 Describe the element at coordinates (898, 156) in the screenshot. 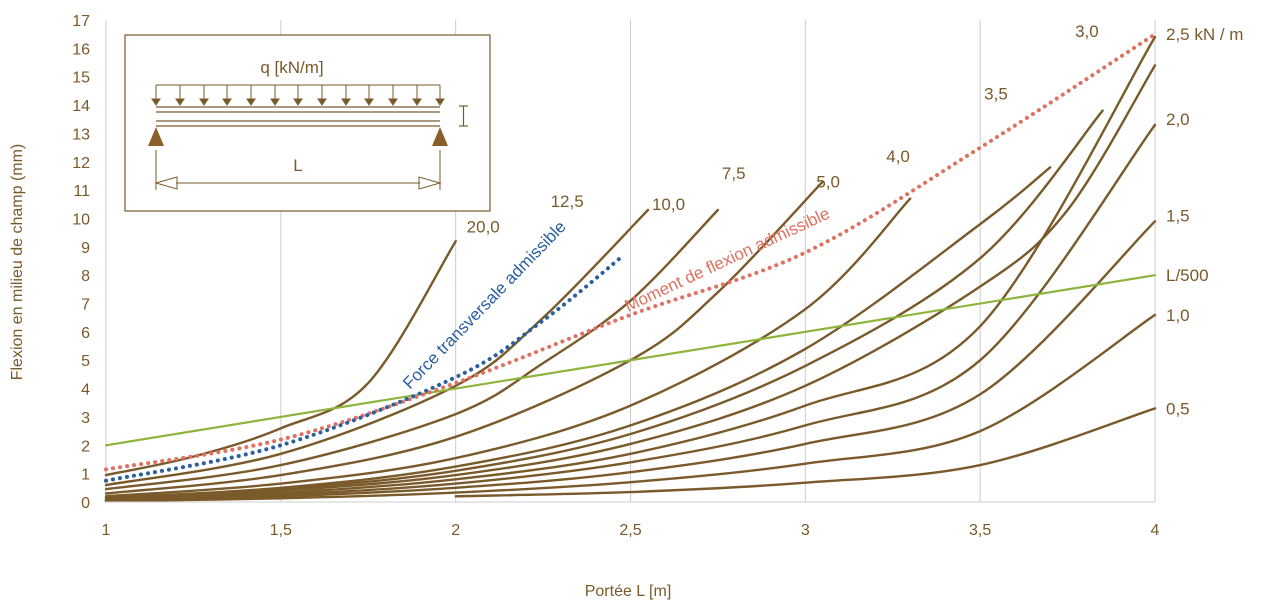

I see `curve-label: 4,0` at that location.